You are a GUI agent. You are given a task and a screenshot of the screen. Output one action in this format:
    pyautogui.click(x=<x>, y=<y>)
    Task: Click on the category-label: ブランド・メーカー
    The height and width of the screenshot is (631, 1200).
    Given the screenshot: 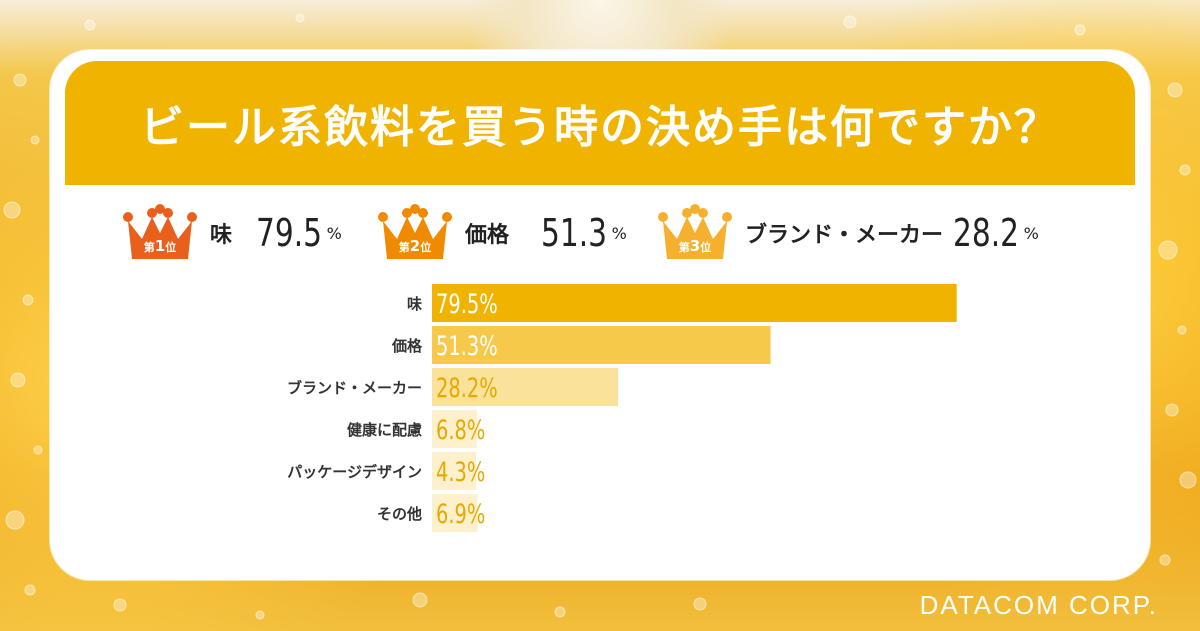 What is the action you would take?
    pyautogui.click(x=354, y=388)
    